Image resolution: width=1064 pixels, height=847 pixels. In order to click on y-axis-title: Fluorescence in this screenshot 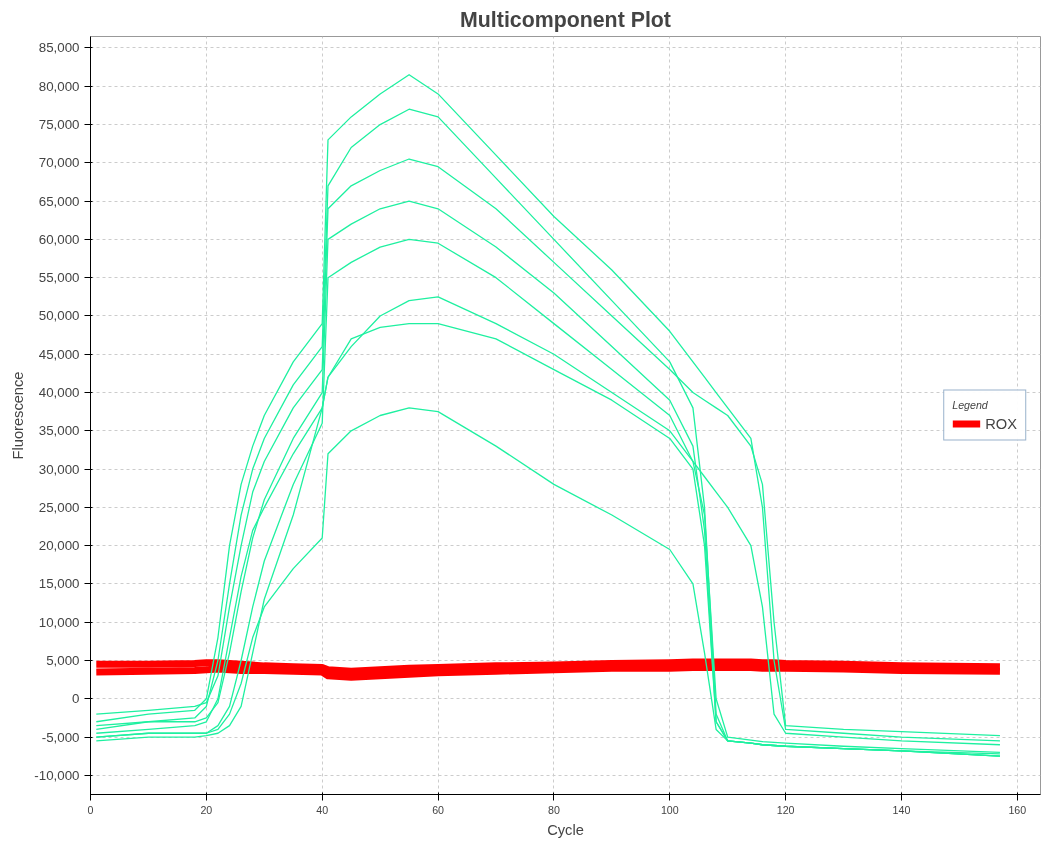, I will do `click(18, 415)`.